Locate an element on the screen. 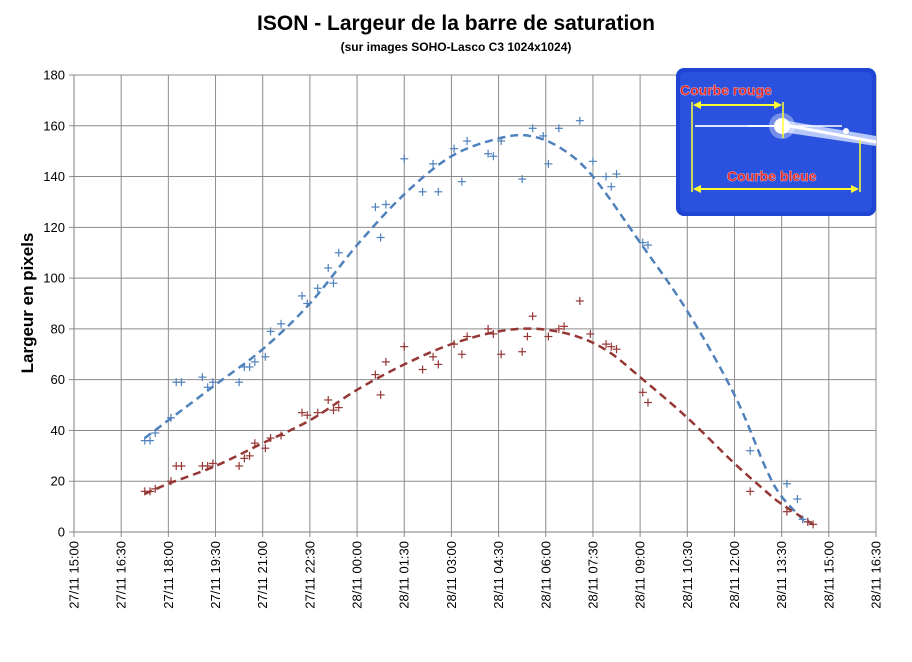 The width and height of the screenshot is (912, 662). y-tick-label: 0 is located at coordinates (61, 532).